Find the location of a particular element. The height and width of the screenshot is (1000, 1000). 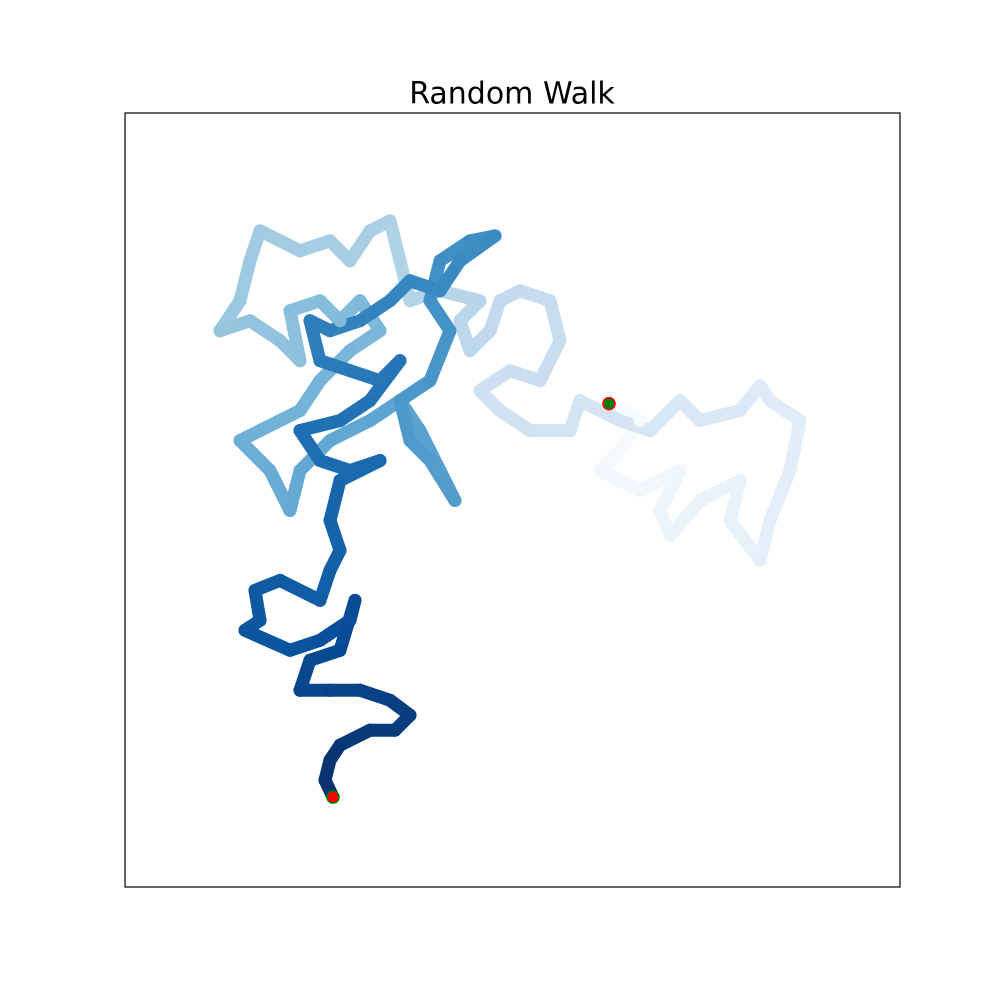

chart-title: Random Walk is located at coordinates (512, 94).